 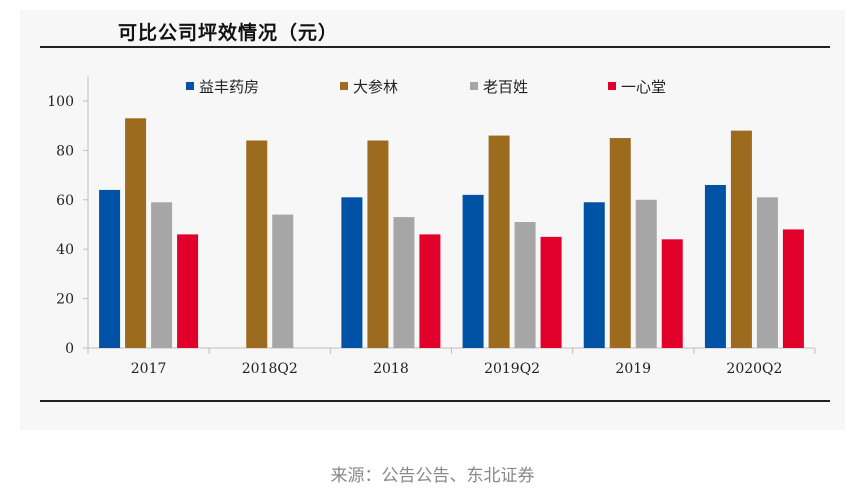 I want to click on bar-2017-益丰药房, so click(x=110, y=268).